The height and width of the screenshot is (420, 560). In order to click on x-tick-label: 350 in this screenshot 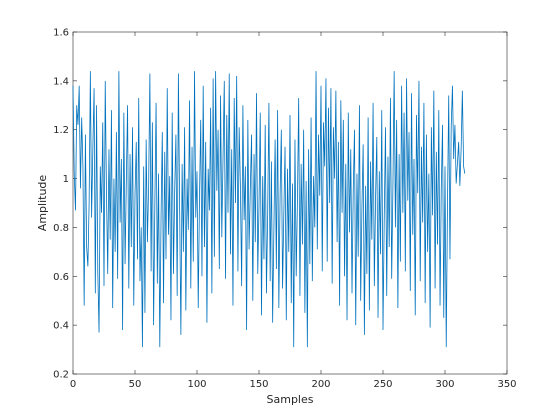, I will do `click(506, 384)`.